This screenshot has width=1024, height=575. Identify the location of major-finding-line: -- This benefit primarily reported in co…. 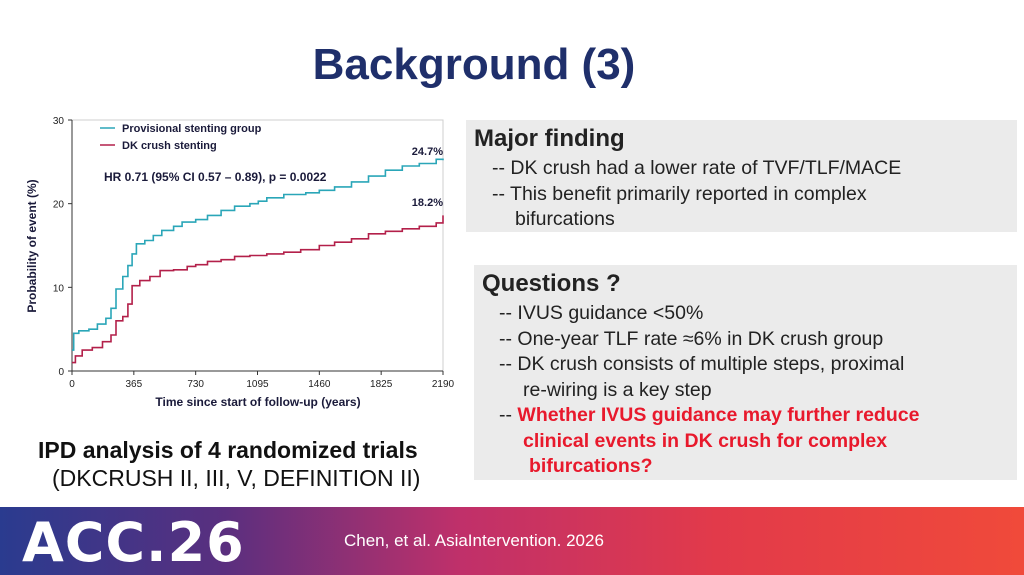
(679, 193).